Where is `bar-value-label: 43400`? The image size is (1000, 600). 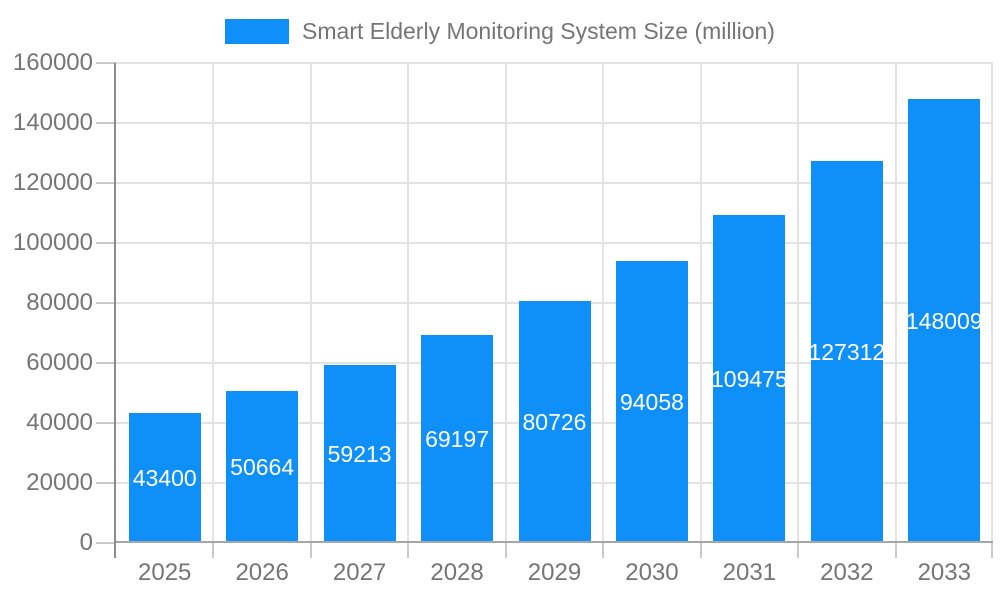
bar-value-label: 43400 is located at coordinates (164, 477).